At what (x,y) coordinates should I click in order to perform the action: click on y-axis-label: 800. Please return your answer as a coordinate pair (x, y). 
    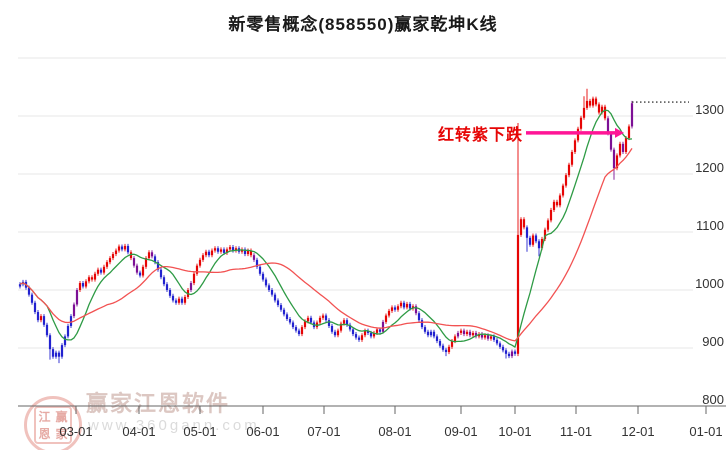
    Looking at the image, I should click on (713, 399).